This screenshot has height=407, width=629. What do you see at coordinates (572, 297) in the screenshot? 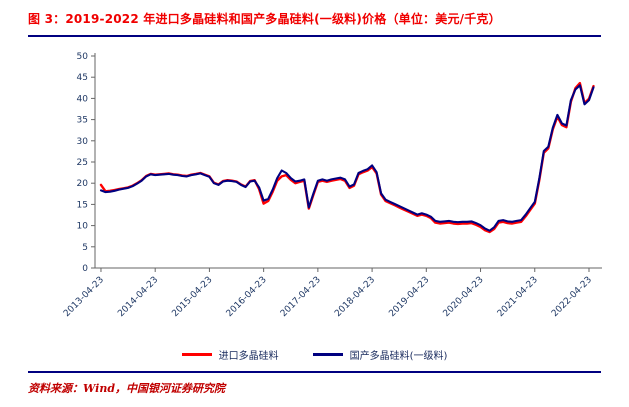
I see `x-tick-label: 2022-04-23` at bounding box center [572, 297].